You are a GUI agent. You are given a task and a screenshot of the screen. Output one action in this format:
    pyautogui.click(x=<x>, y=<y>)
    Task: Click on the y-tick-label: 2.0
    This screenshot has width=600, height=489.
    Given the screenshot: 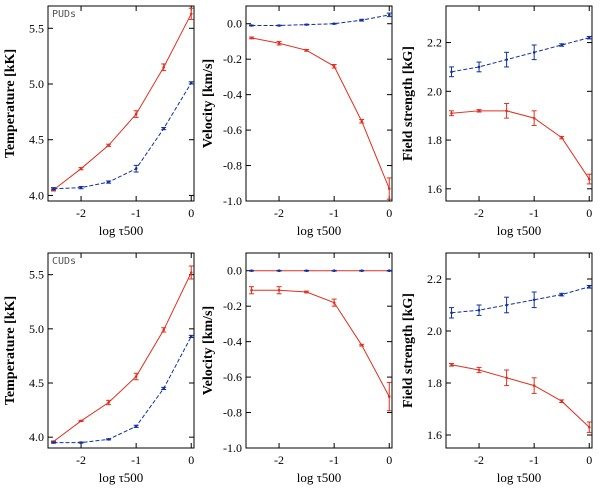 What is the action you would take?
    pyautogui.click(x=434, y=331)
    